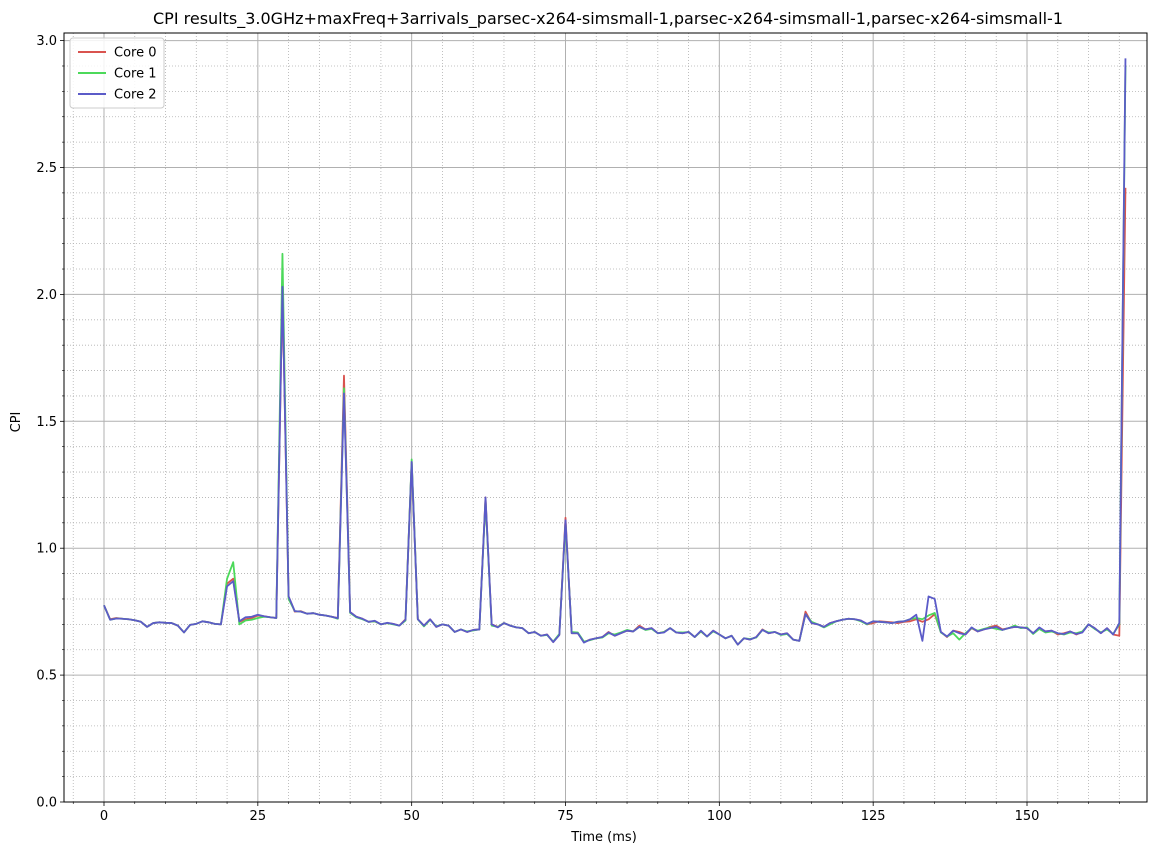 The image size is (1159, 855). I want to click on legend: Core 0 Core 1 Core 2, so click(117, 73).